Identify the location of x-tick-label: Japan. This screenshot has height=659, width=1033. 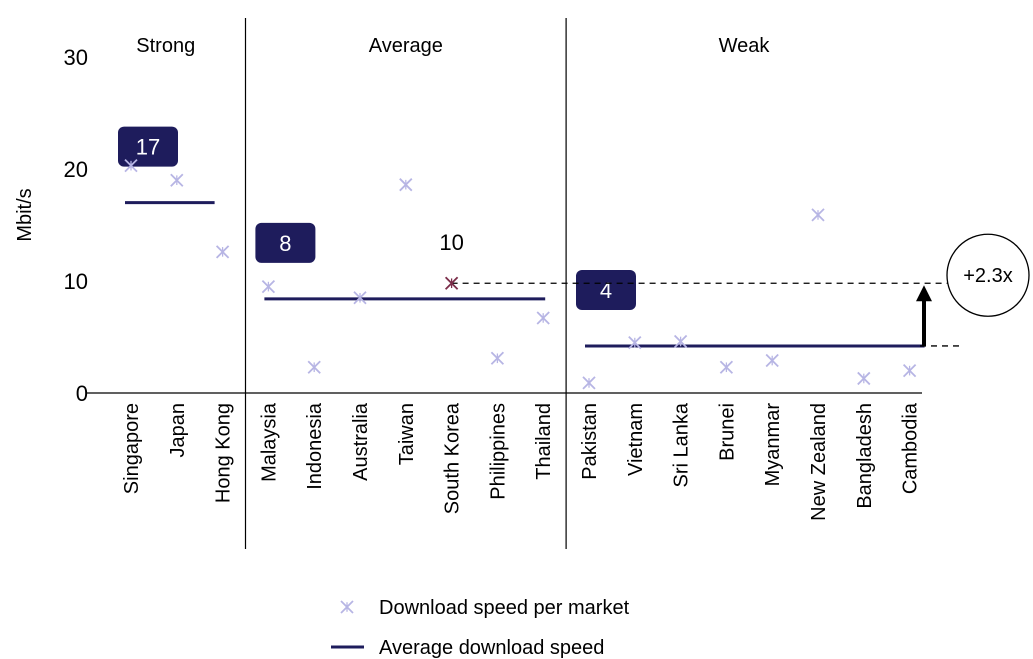
(178, 430).